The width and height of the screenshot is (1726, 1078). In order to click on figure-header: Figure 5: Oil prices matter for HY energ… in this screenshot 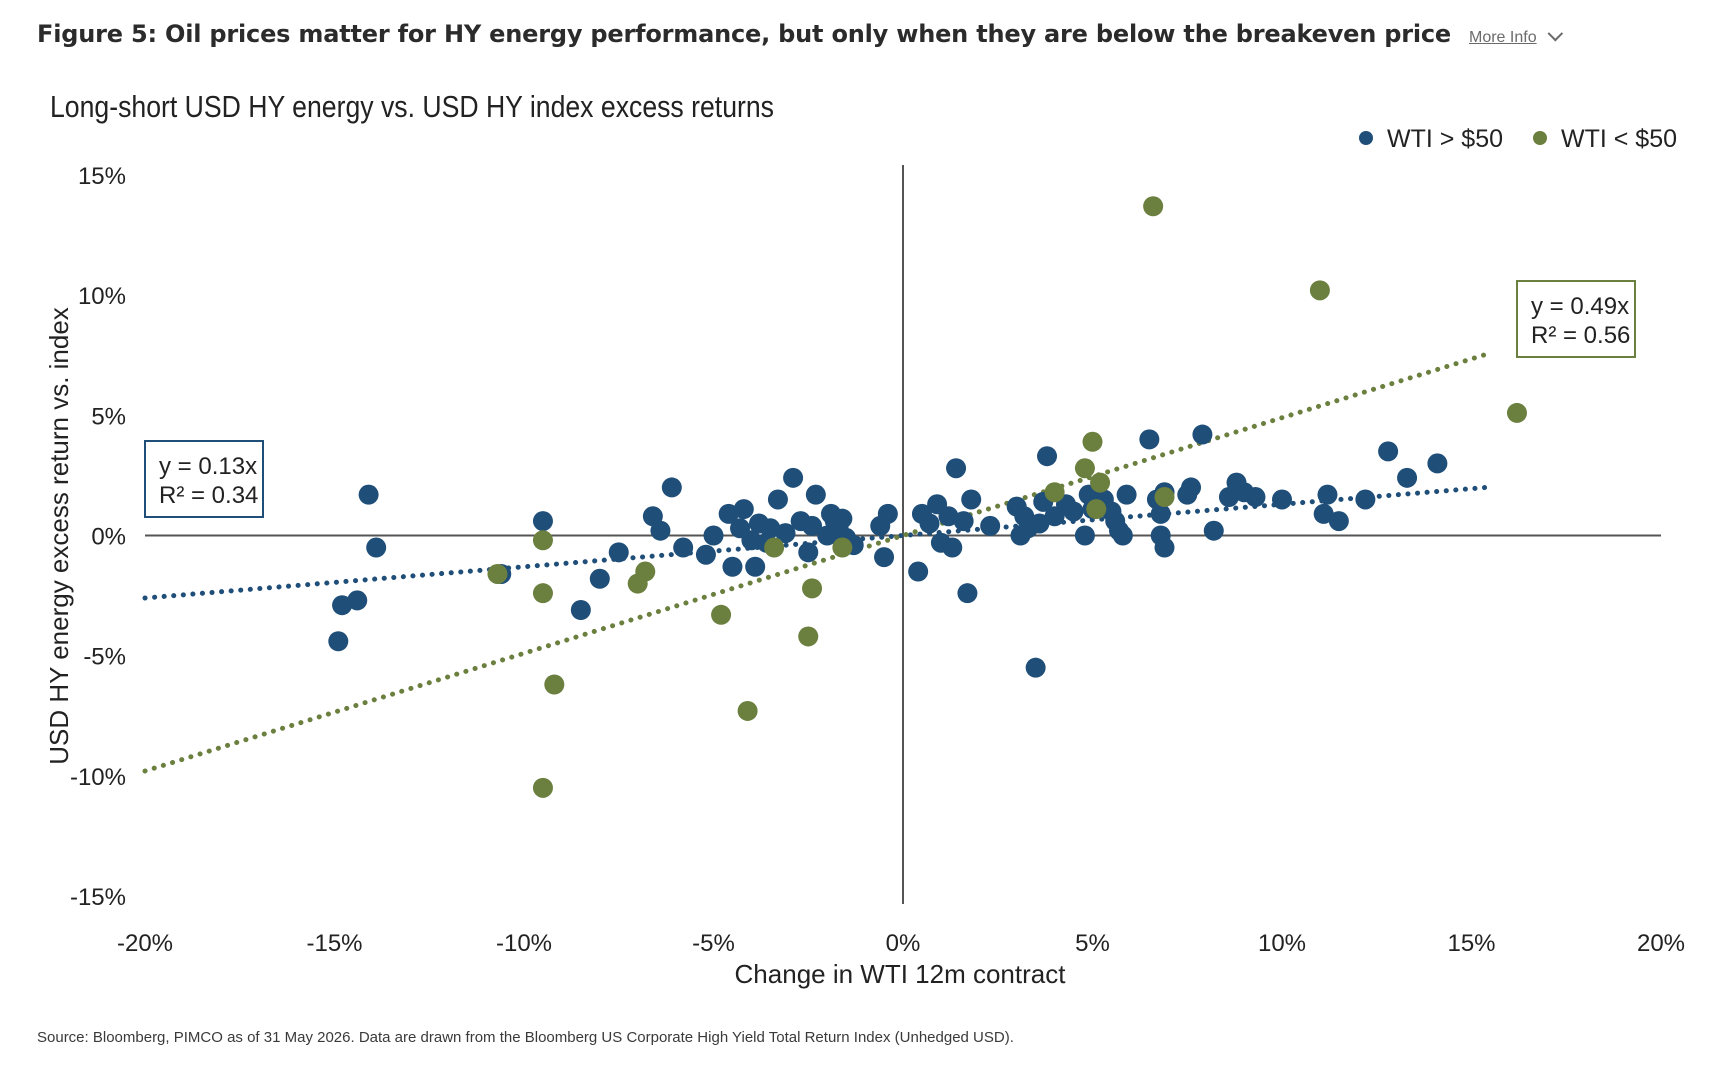, I will do `click(800, 34)`.